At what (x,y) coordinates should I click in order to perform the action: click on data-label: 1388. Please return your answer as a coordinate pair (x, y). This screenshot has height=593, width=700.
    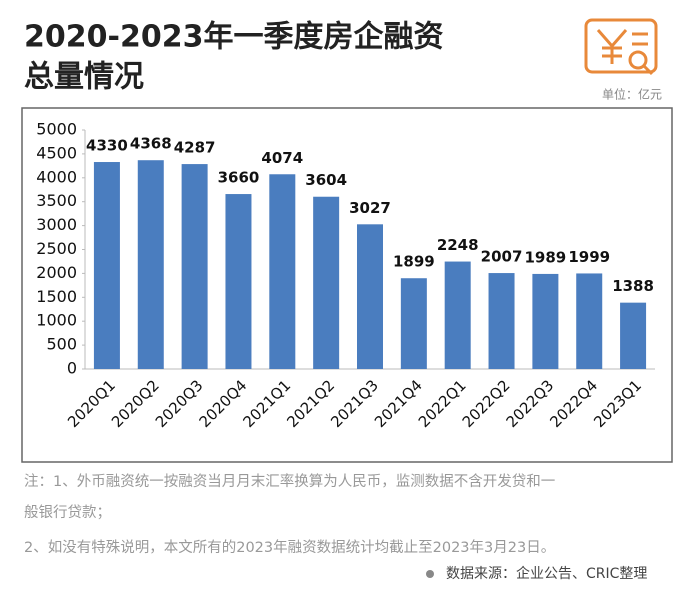
    Looking at the image, I should click on (633, 286).